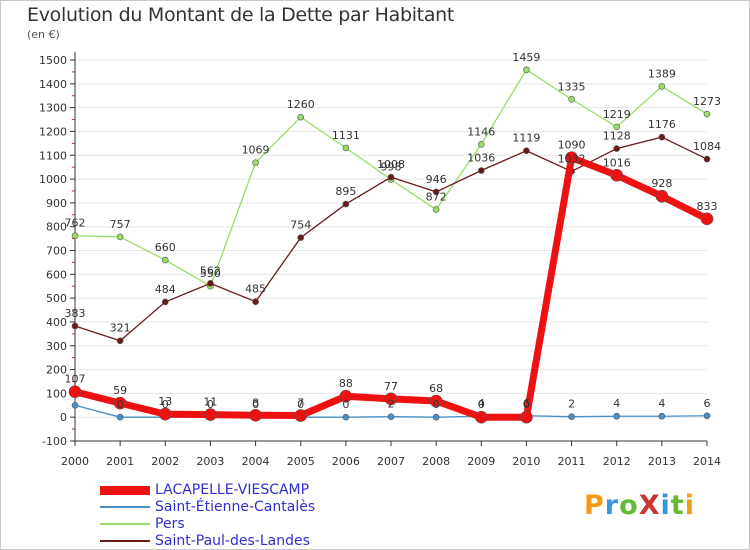 This screenshot has width=750, height=550. What do you see at coordinates (526, 417) in the screenshot?
I see `point-lacapelle-2010` at bounding box center [526, 417].